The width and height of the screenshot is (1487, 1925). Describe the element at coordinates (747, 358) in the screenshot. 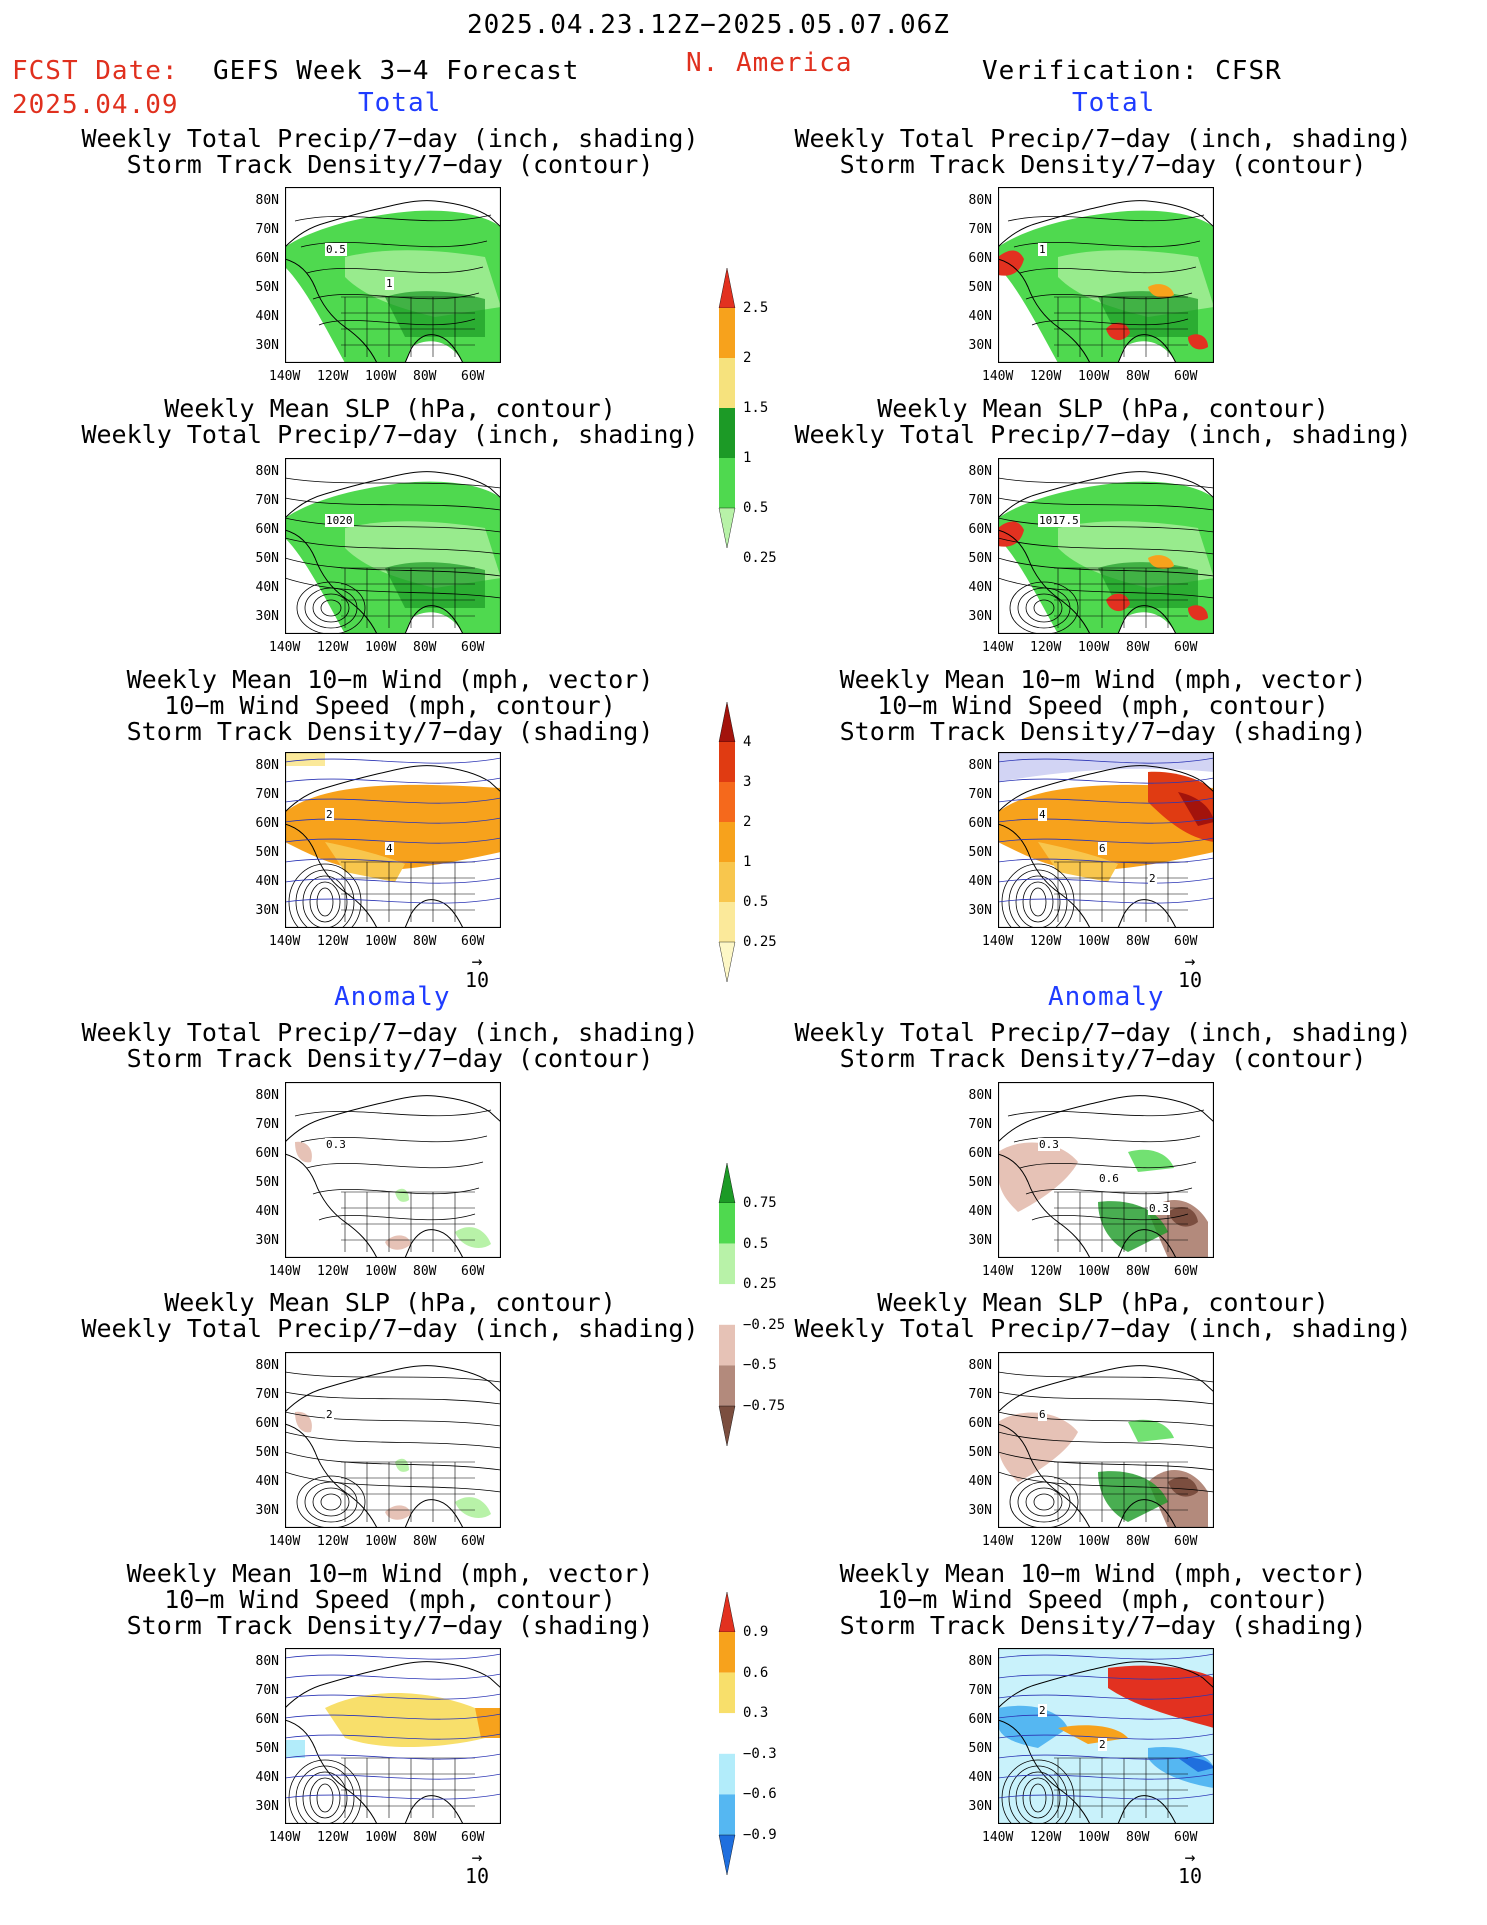

I see `colorbar-label: 2` at that location.